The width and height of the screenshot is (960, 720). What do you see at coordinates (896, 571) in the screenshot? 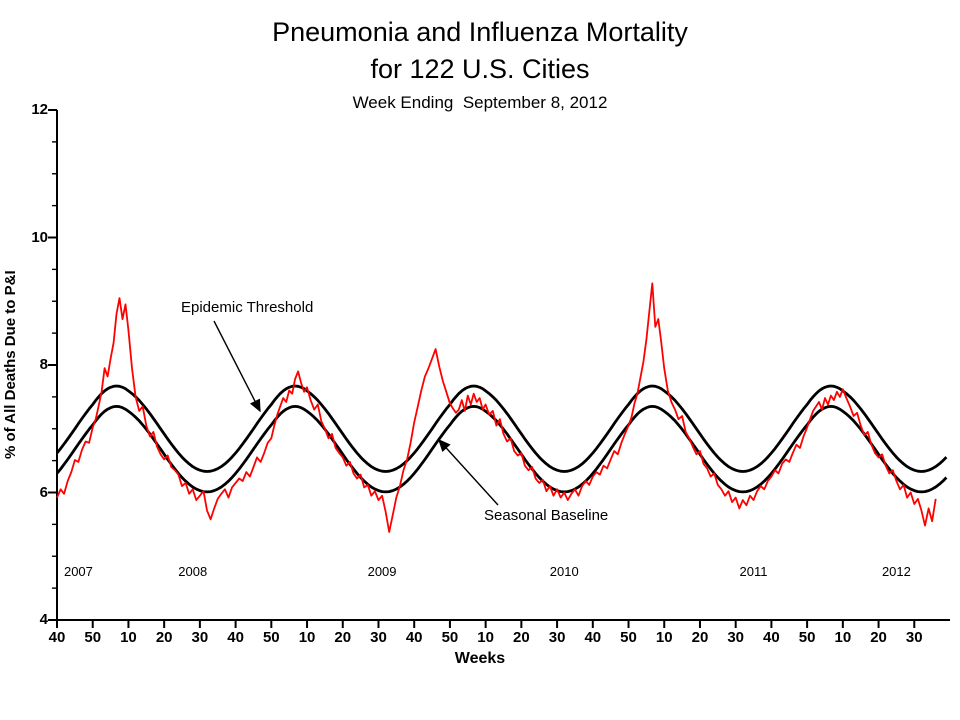
I see `year-label: 2012` at bounding box center [896, 571].